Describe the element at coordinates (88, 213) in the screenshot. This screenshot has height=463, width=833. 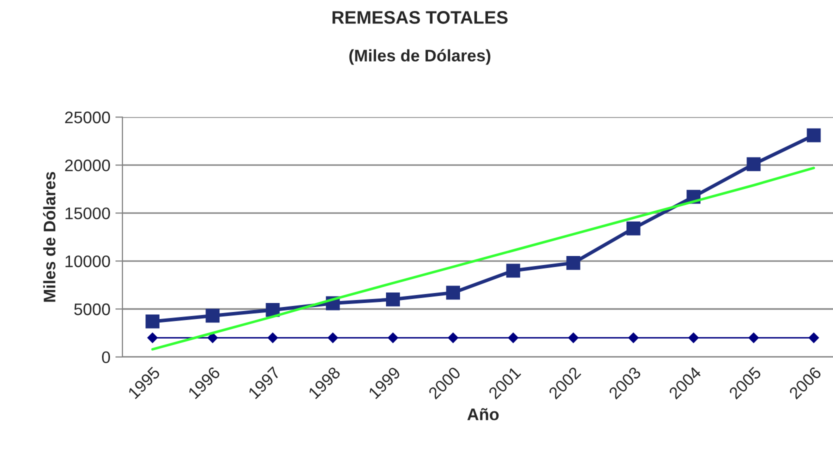
I see `y-tick-label: 15000` at that location.